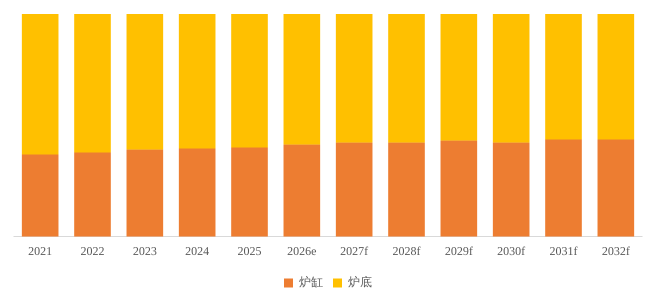 The image size is (650, 303). Describe the element at coordinates (616, 251) in the screenshot. I see `x-tick-label: 2032f` at that location.